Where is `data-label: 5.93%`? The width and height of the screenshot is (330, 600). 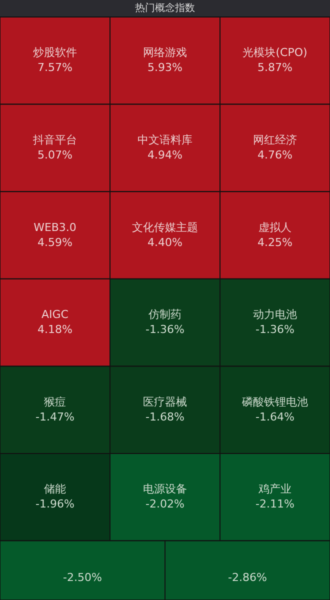 data-label: 5.93% is located at coordinates (165, 67).